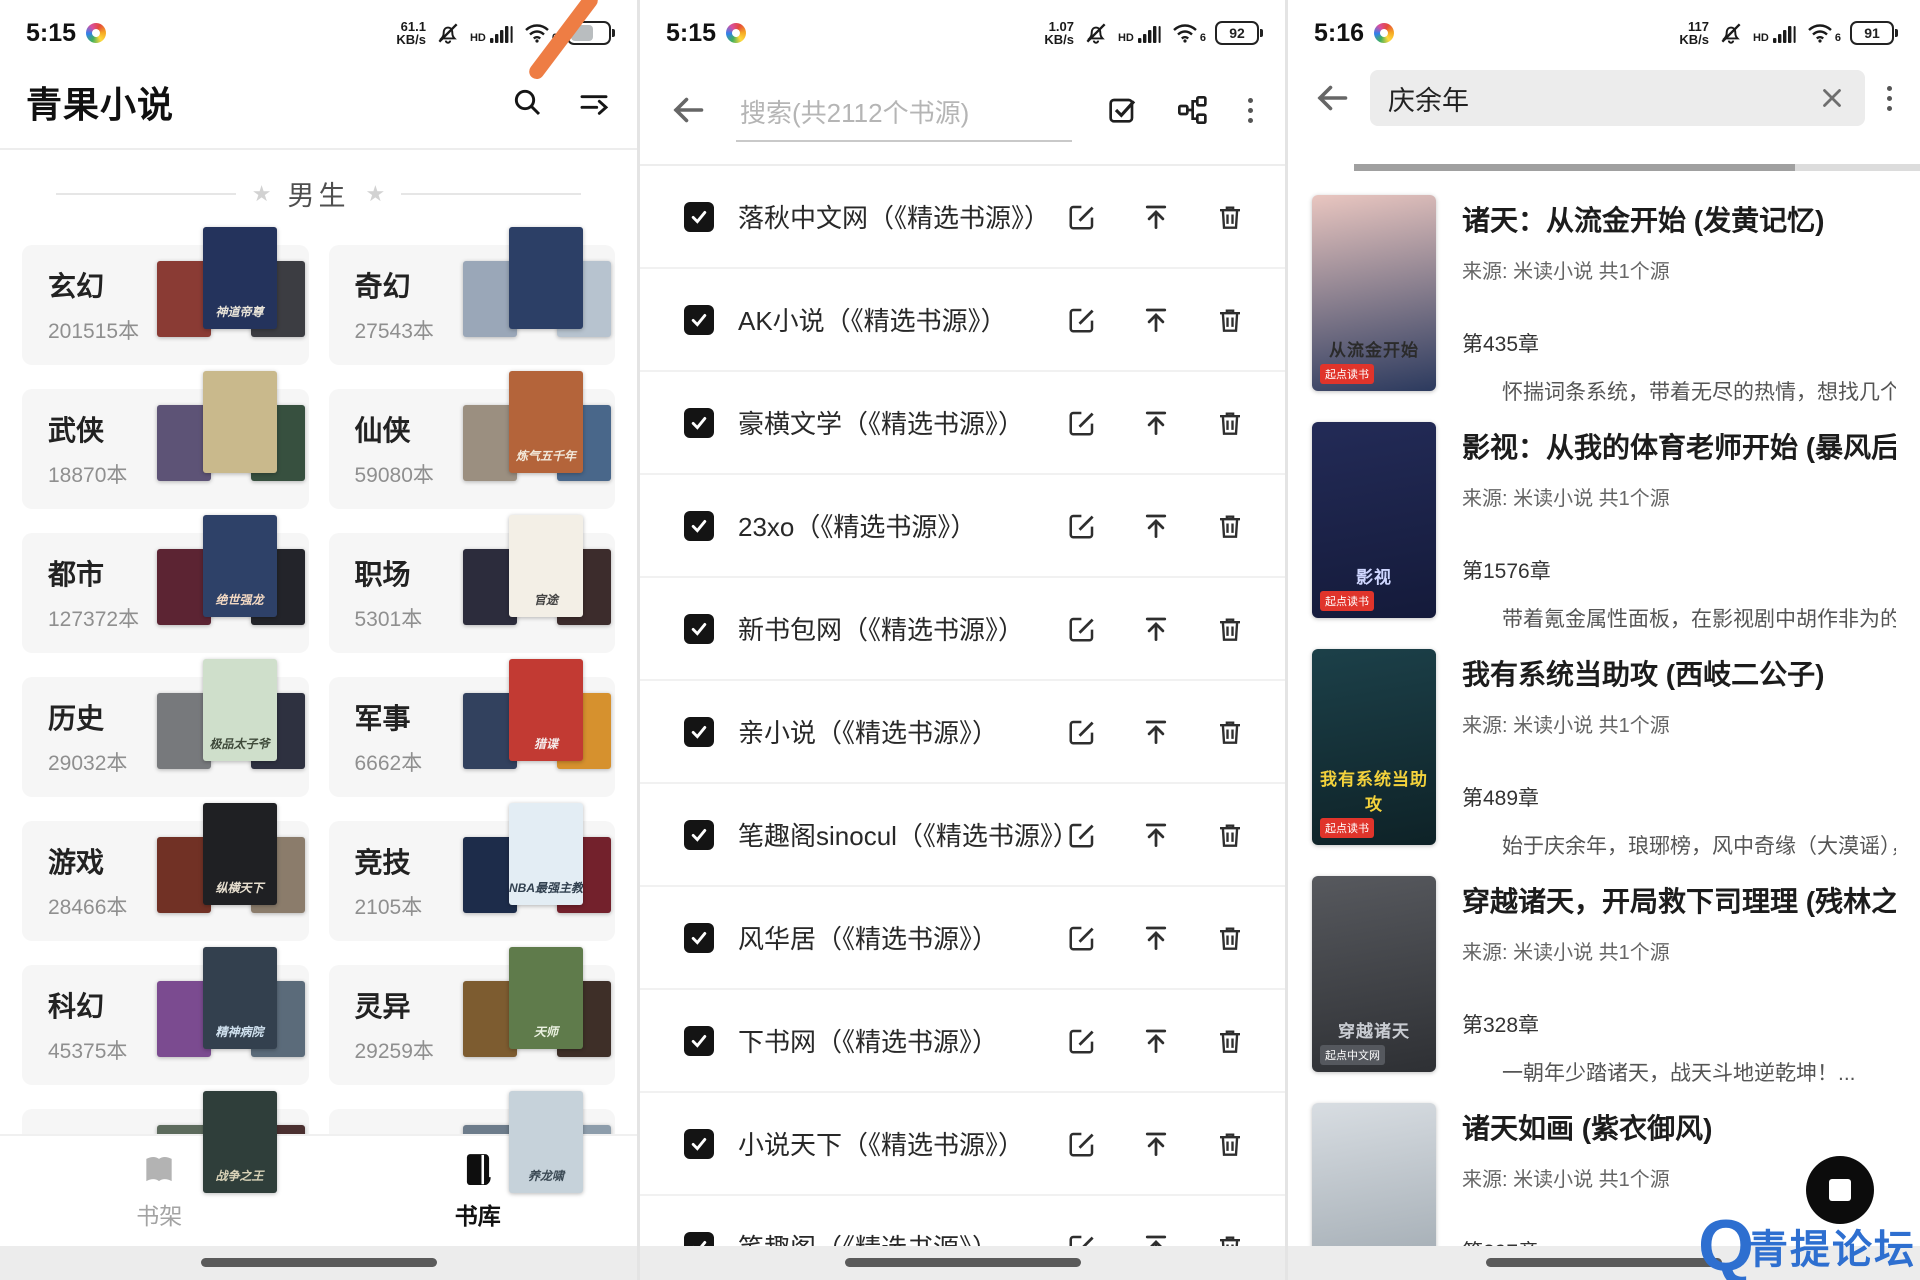  Describe the element at coordinates (165, 872) in the screenshot. I see `category-card: 游戏 28466本 纵横天下` at that location.